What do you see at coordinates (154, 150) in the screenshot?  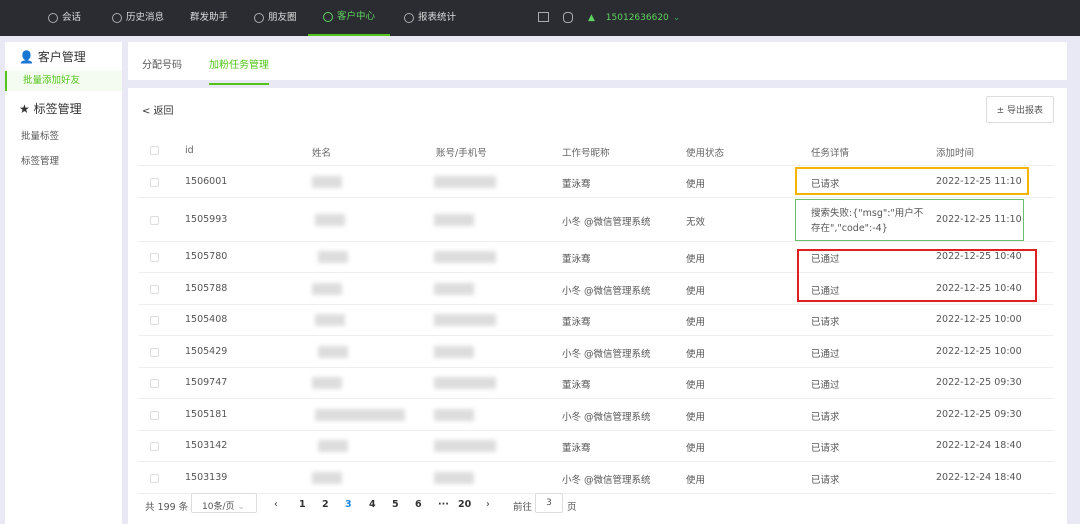 I see `select-all-checkbox` at bounding box center [154, 150].